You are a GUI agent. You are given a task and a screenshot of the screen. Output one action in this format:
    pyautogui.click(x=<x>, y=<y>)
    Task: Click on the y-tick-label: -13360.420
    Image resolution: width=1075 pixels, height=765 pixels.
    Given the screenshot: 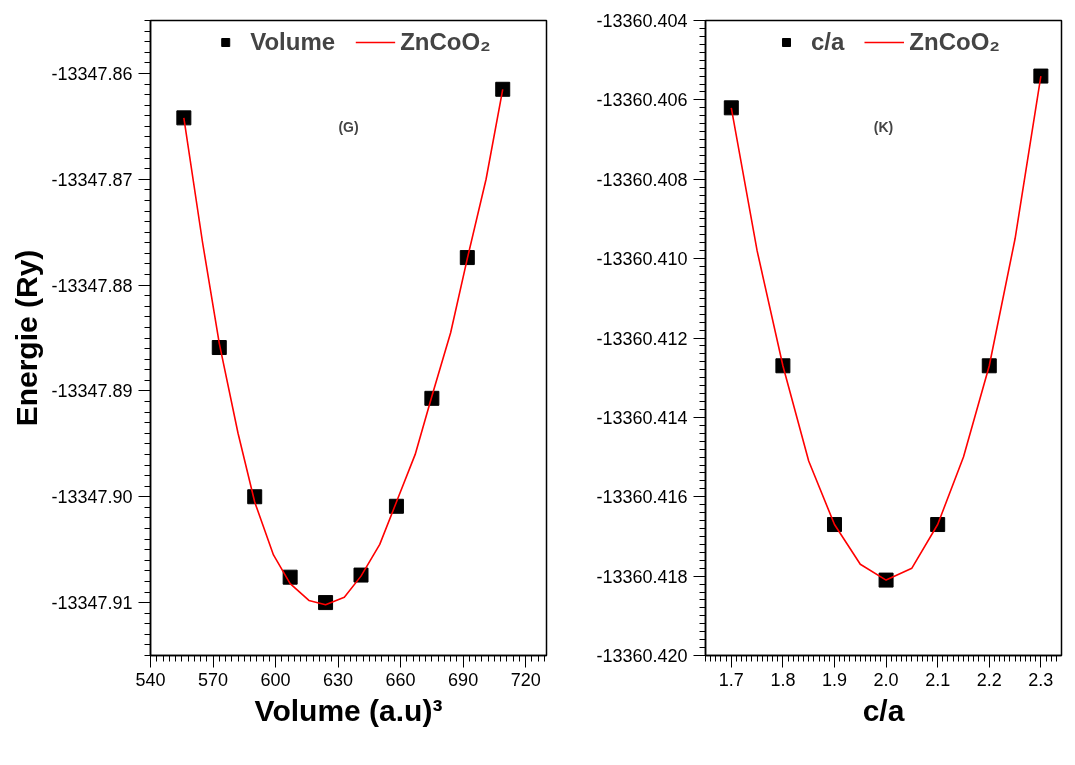 What is the action you would take?
    pyautogui.click(x=642, y=656)
    